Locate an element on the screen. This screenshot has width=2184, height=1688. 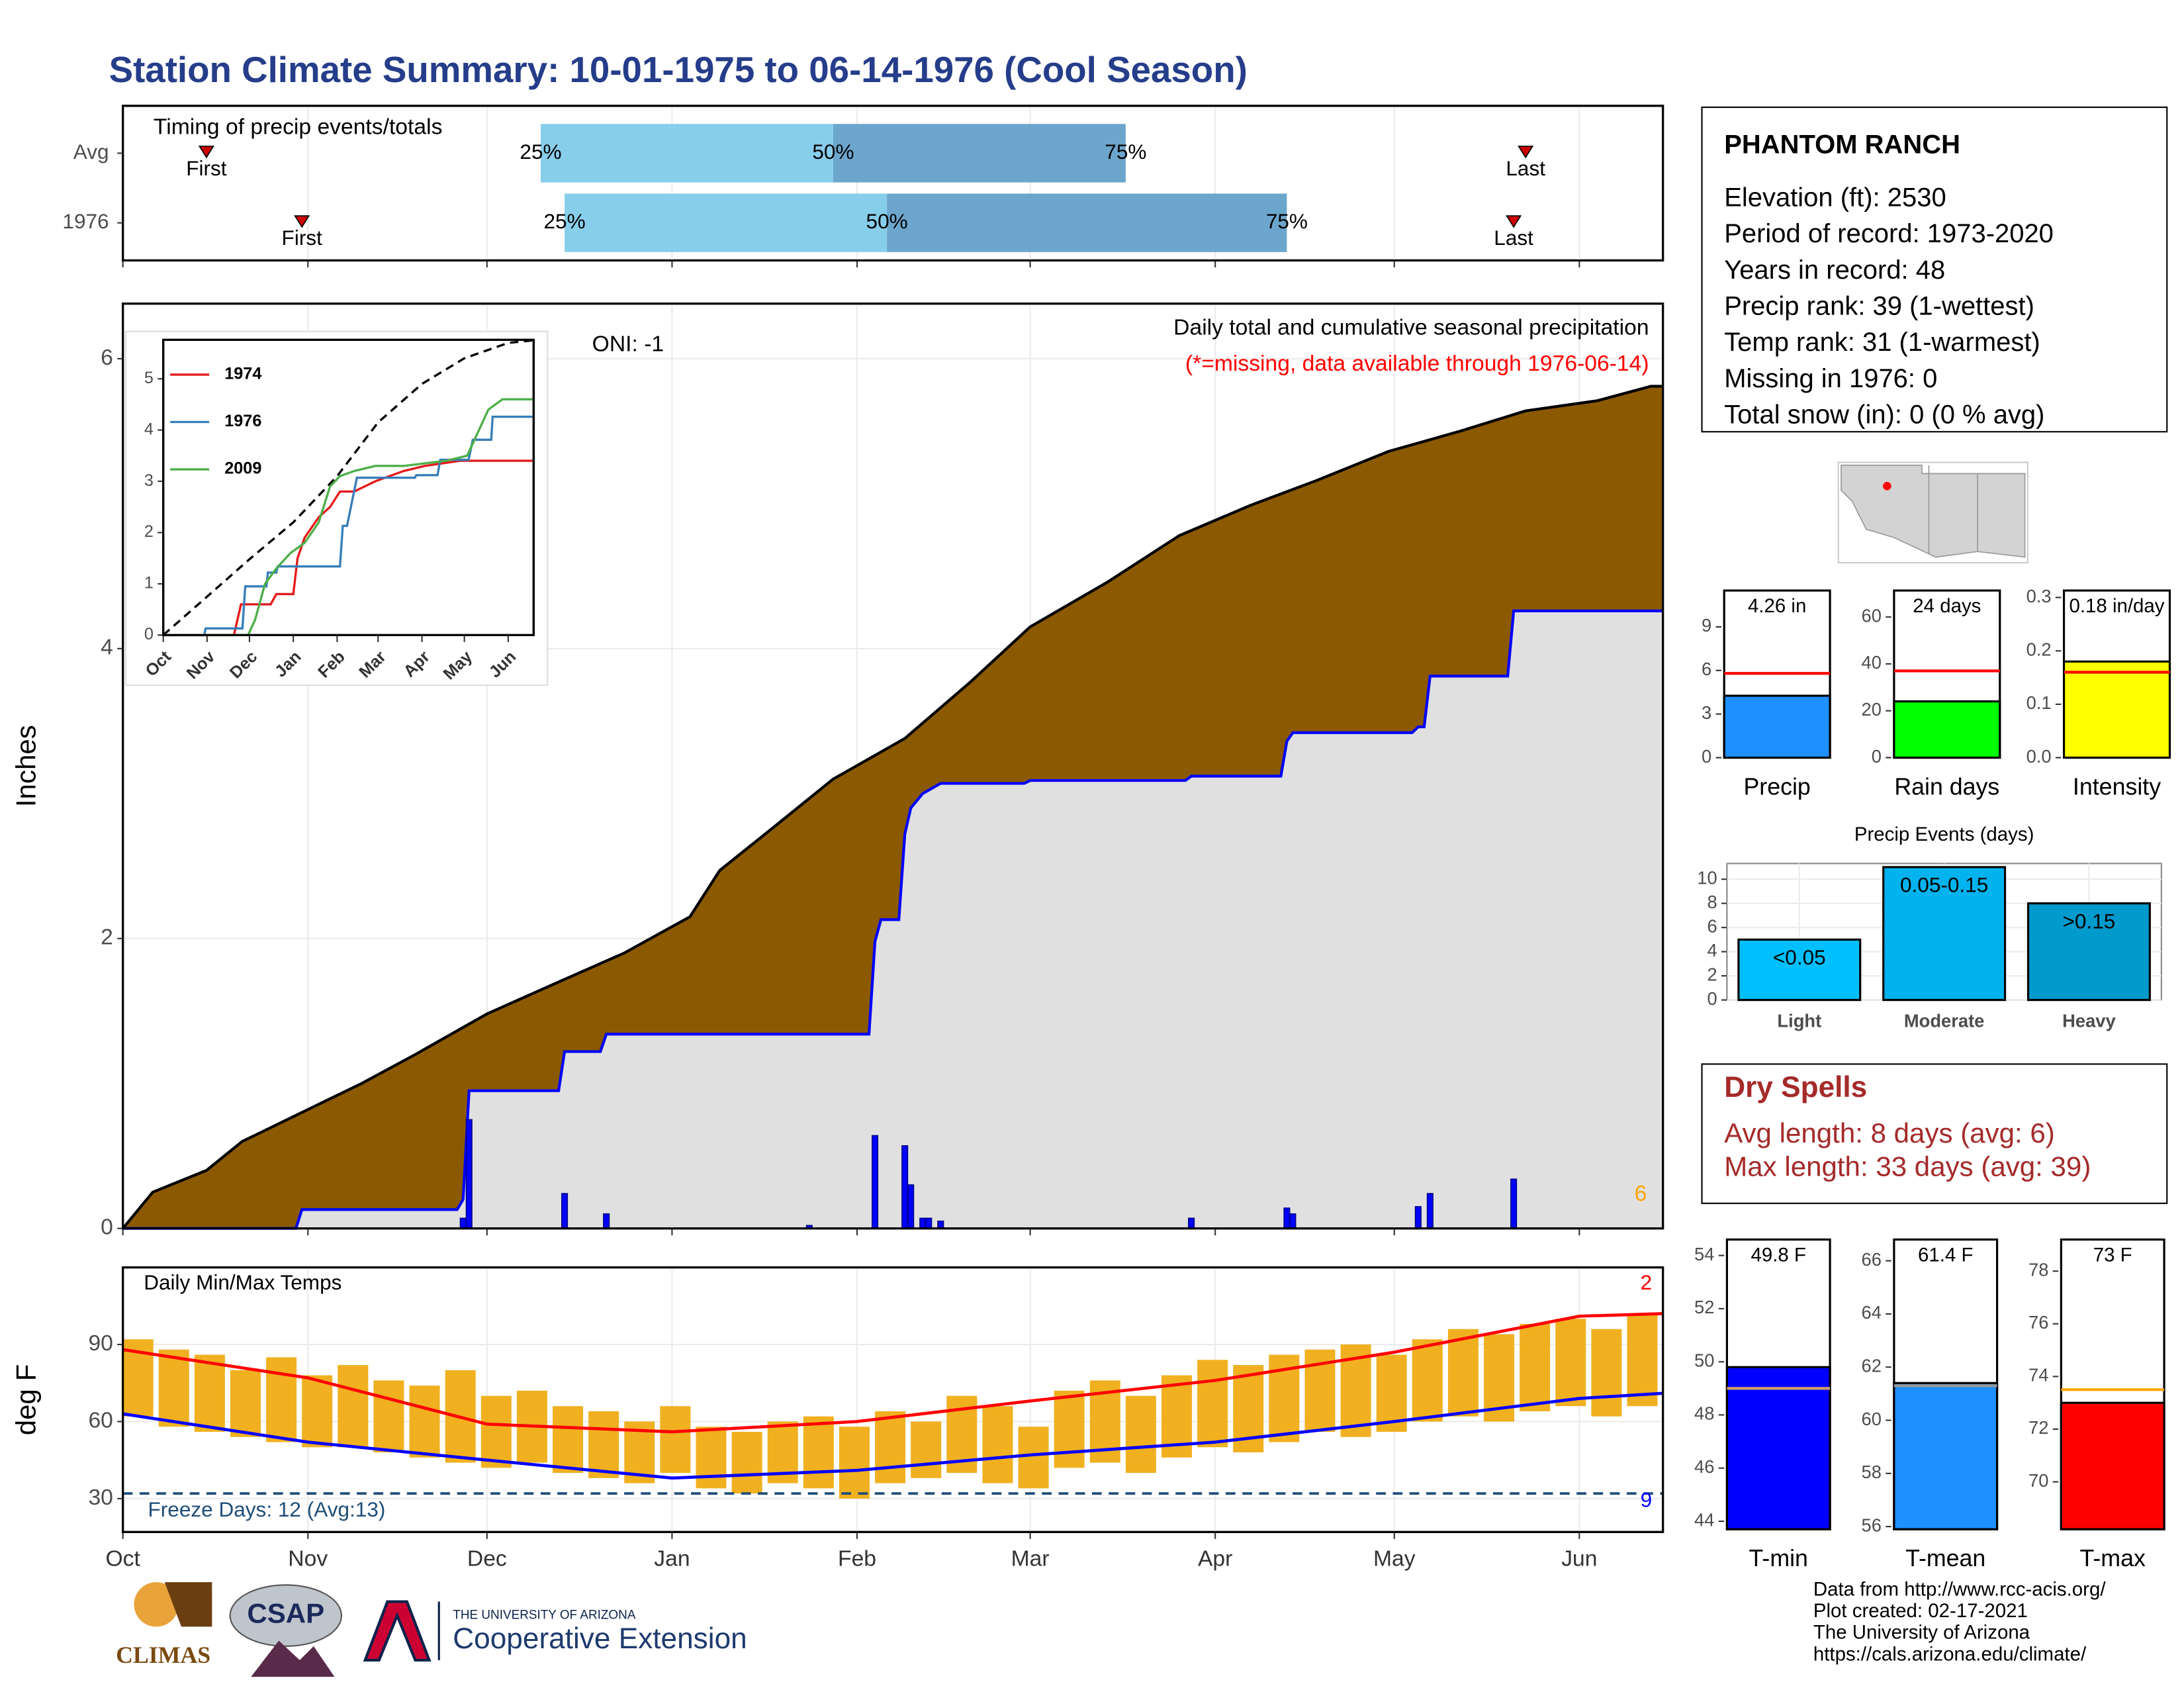
freeze-days-label: Freeze Days: 12 (Avg:13) is located at coordinates (267, 1509).